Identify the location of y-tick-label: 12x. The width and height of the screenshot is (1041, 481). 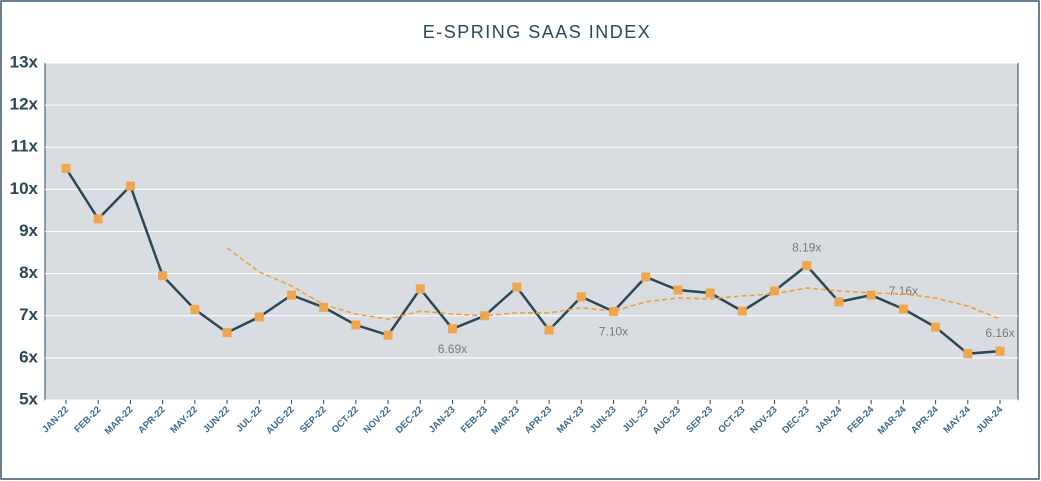
(24, 104).